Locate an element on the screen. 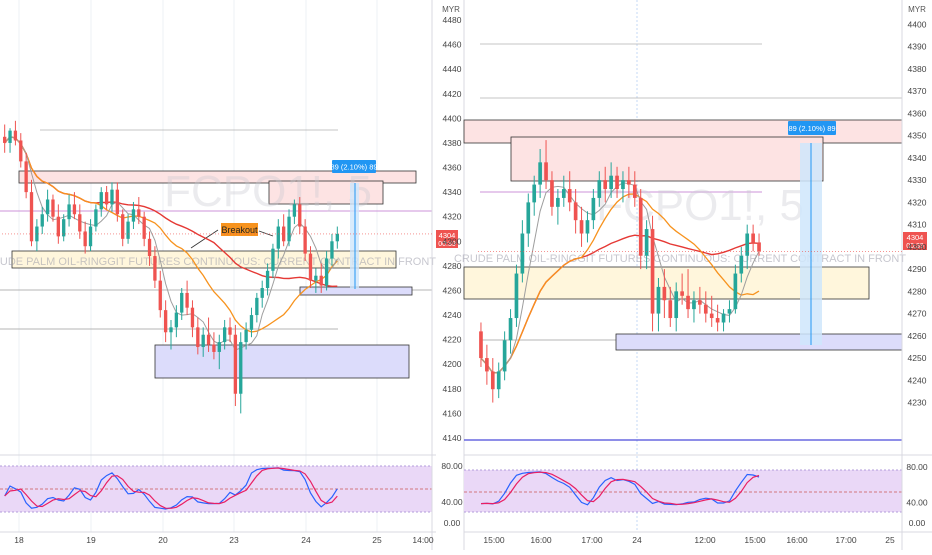 The height and width of the screenshot is (555, 932). breakout-arrow-right is located at coordinates (266, 233).